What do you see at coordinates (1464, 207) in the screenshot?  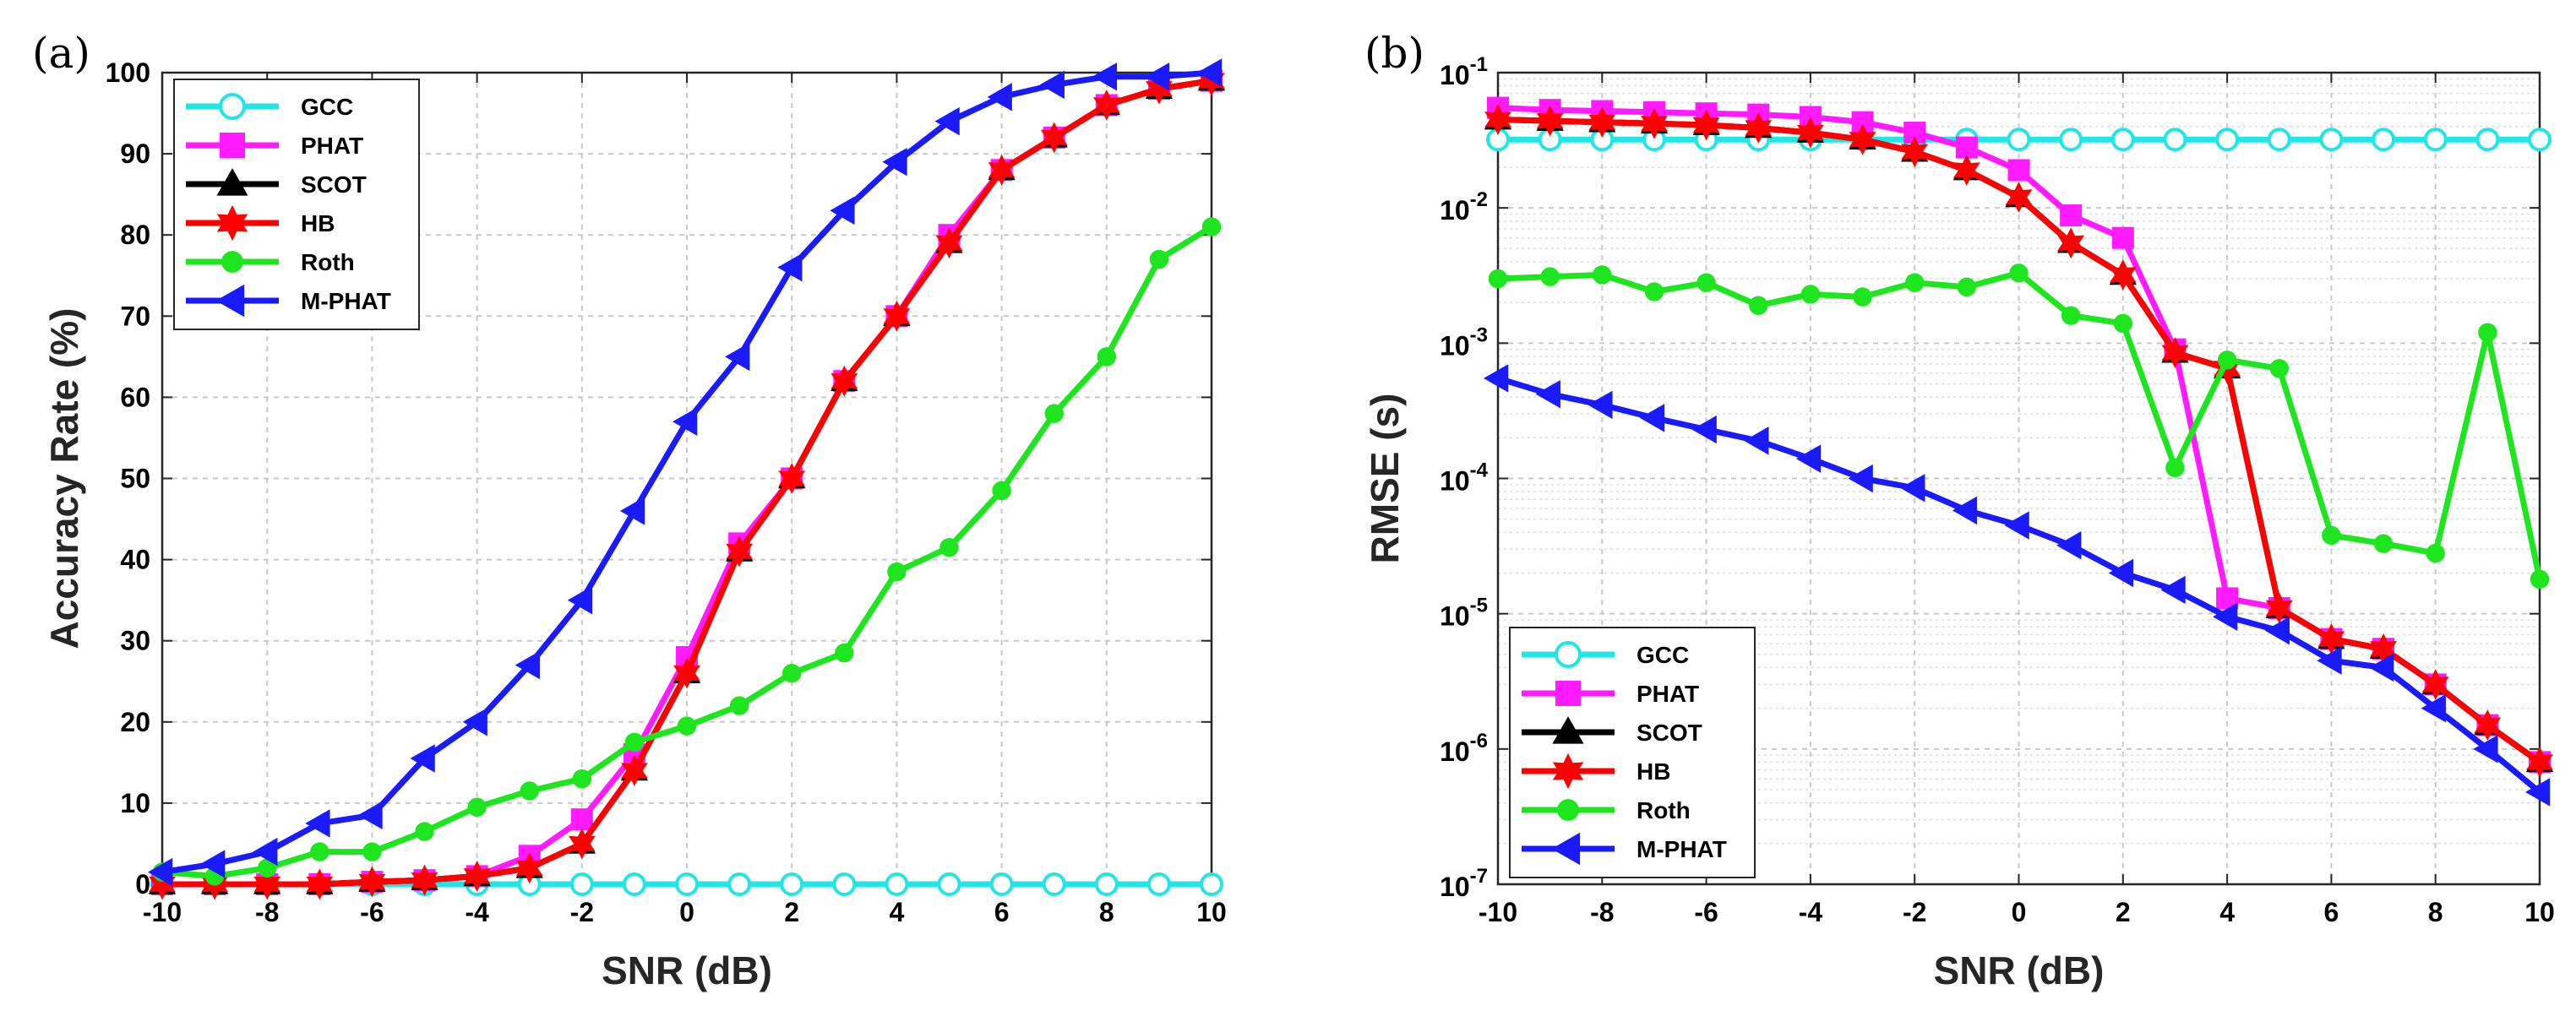 I see `y-tick-label: 10-2` at bounding box center [1464, 207].